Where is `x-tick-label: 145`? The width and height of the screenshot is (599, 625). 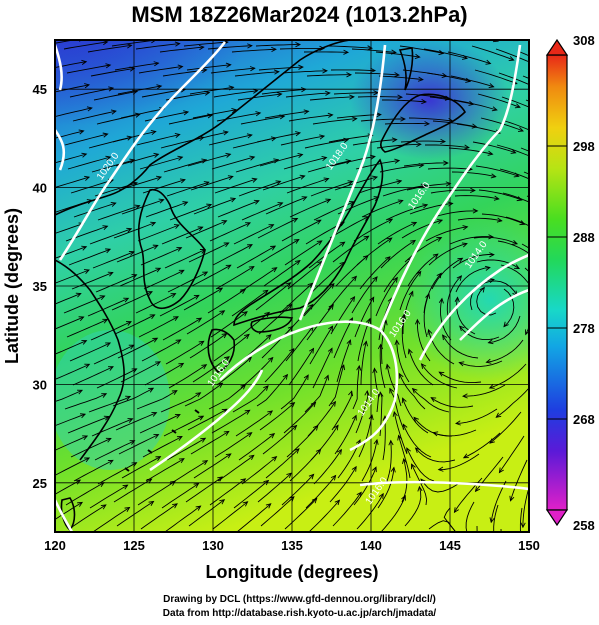
x-tick-label: 145 is located at coordinates (450, 545).